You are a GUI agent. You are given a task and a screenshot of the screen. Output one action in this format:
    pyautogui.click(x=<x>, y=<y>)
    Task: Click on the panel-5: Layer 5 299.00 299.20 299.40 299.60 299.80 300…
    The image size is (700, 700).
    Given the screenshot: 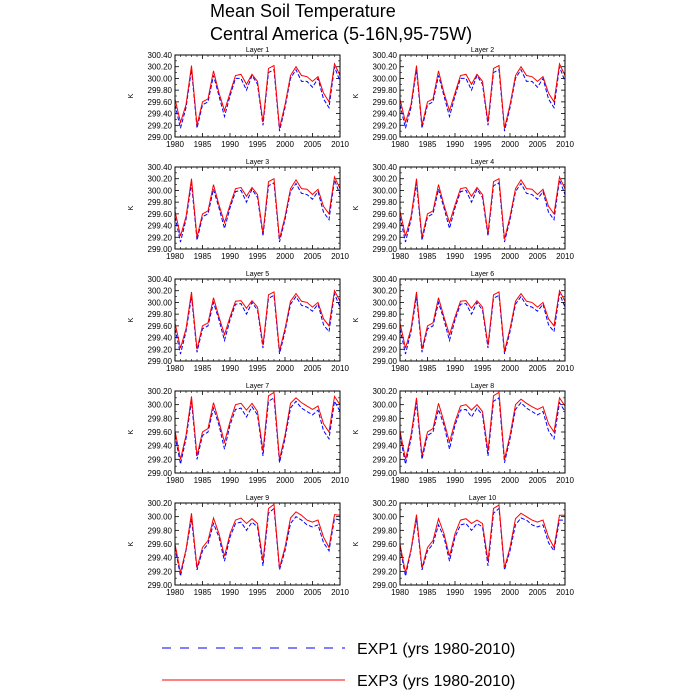 What is the action you would take?
    pyautogui.click(x=238, y=322)
    